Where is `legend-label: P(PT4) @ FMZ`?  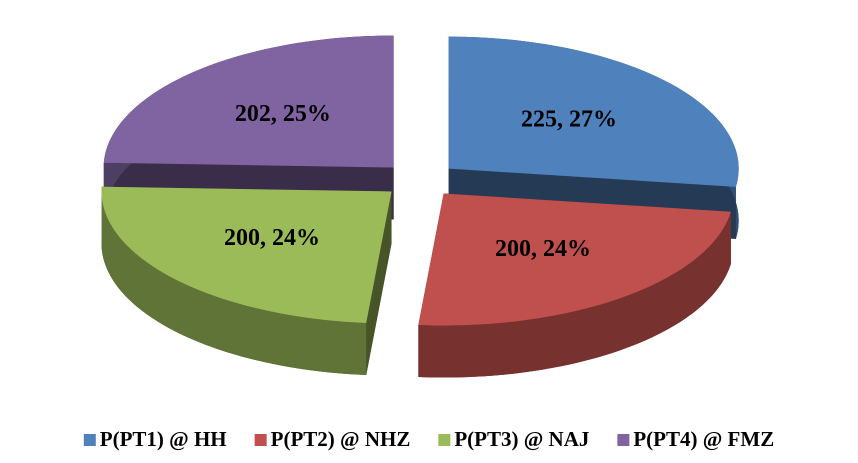 legend-label: P(PT4) @ FMZ is located at coordinates (703, 439).